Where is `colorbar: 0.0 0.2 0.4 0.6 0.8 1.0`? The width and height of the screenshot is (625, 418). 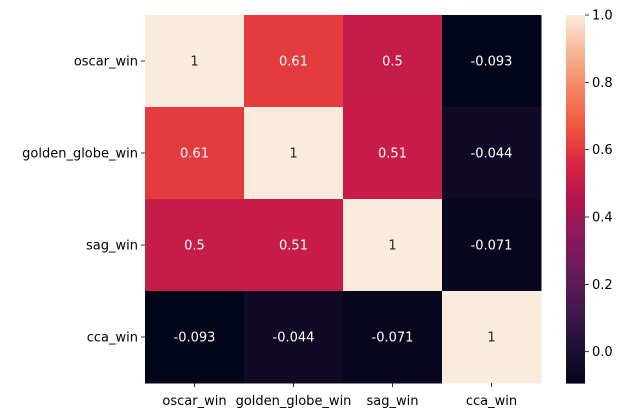
colorbar: 0.0 0.2 0.4 0.6 0.8 1.0 is located at coordinates (589, 196).